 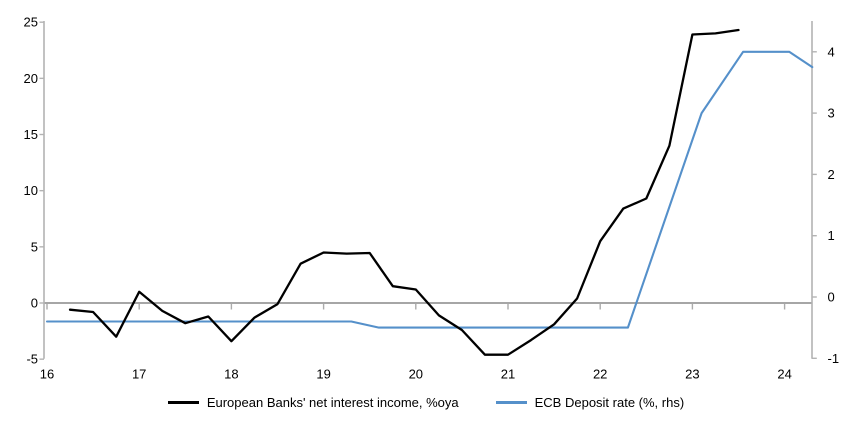 I want to click on left-axis-tick-label: 20, so click(x=31, y=78).